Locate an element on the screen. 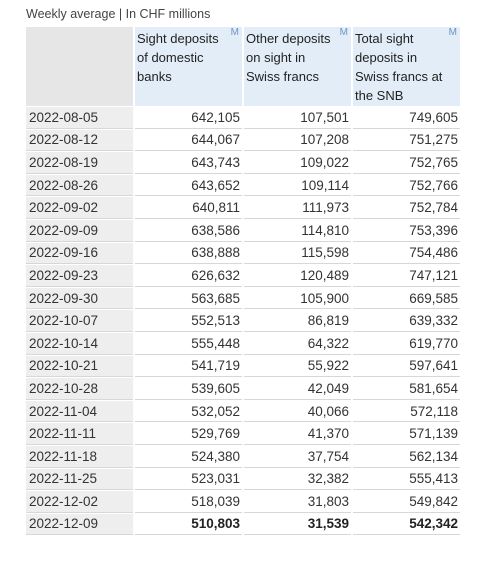  row-date: 2022-11-04 is located at coordinates (79, 411).